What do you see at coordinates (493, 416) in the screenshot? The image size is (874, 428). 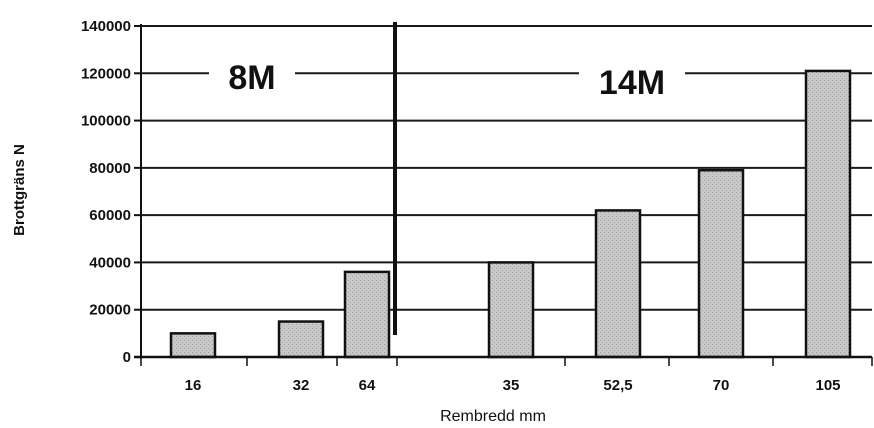 I see `x-axis-label: Rembredd mm` at bounding box center [493, 416].